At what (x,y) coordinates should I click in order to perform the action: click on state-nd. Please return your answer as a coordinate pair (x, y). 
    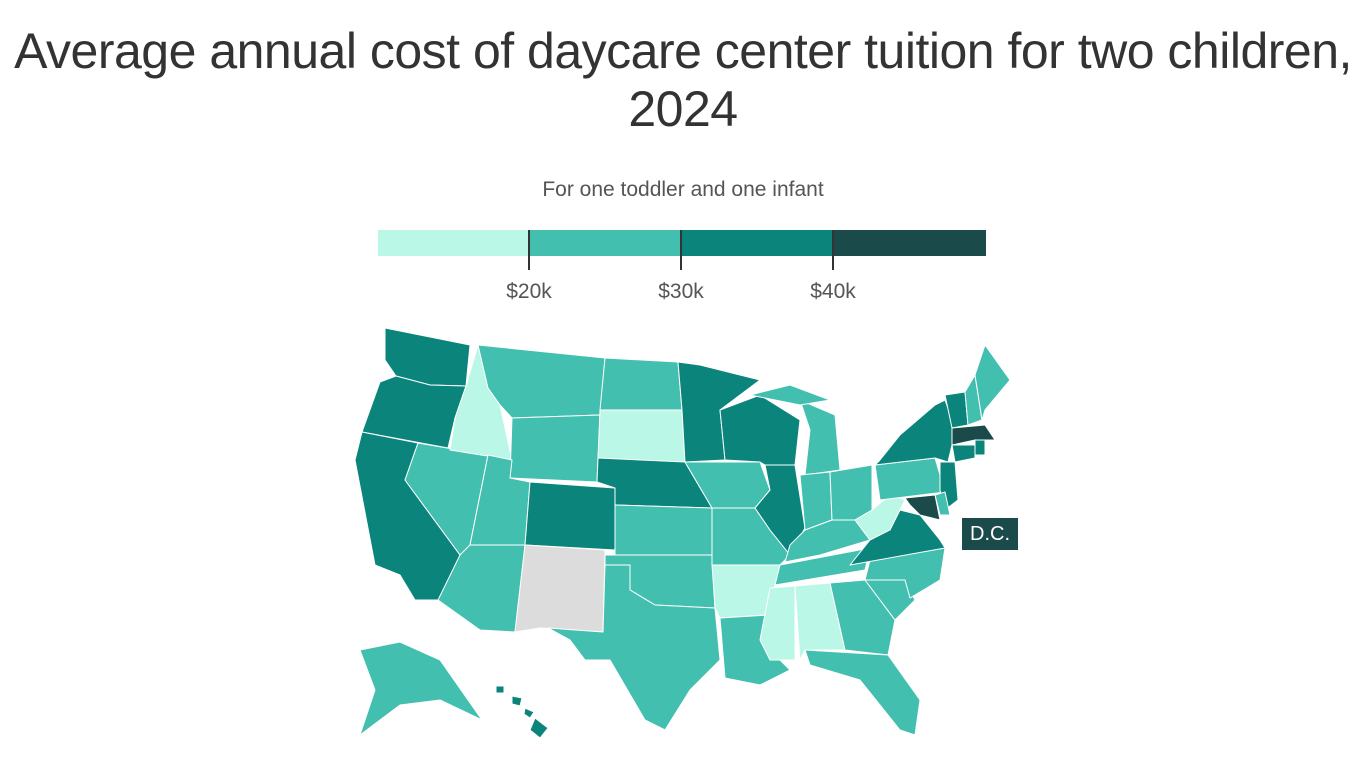
    Looking at the image, I should click on (641, 384).